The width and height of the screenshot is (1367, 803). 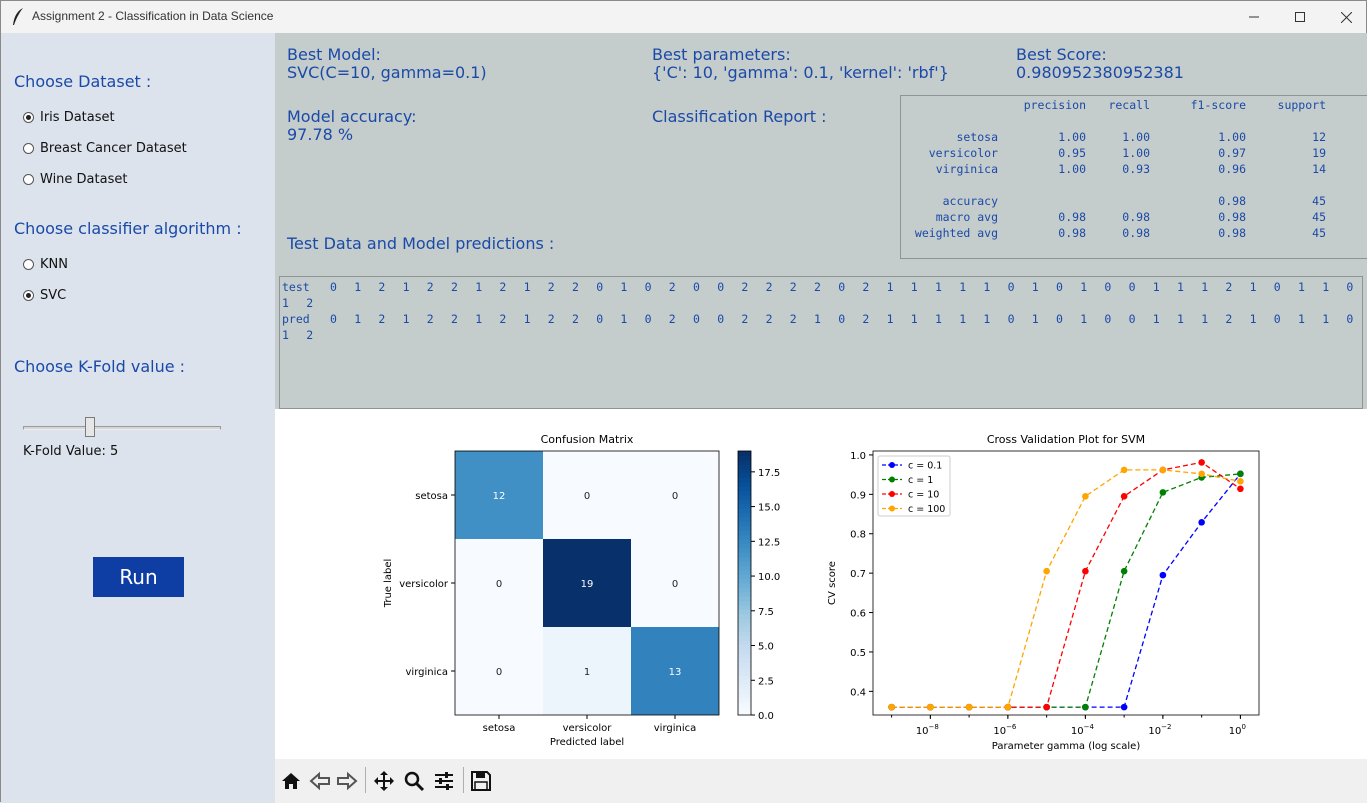 I want to click on cell-value: 19, so click(x=587, y=584).